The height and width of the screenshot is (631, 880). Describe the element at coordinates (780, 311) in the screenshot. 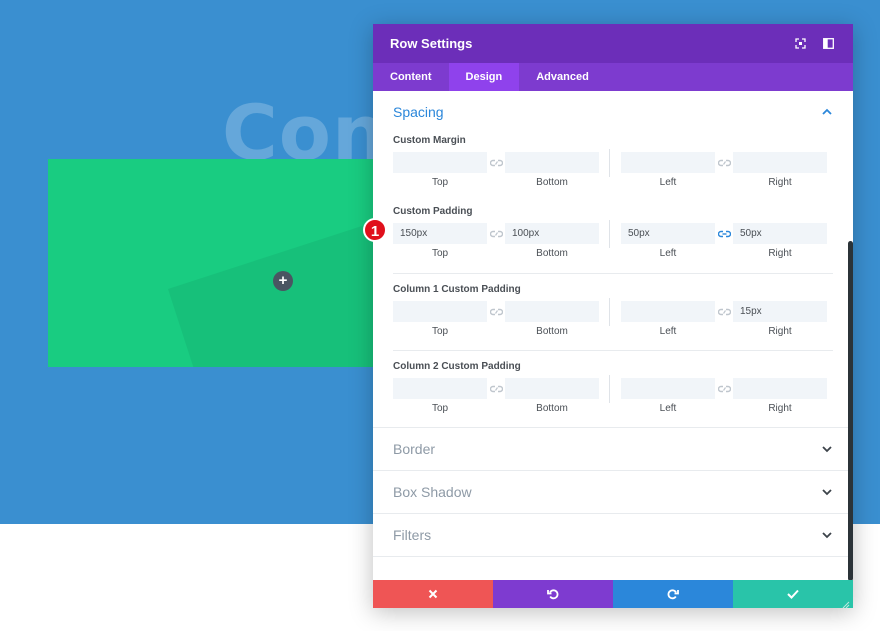

I see `spacing-input: 15px` at that location.